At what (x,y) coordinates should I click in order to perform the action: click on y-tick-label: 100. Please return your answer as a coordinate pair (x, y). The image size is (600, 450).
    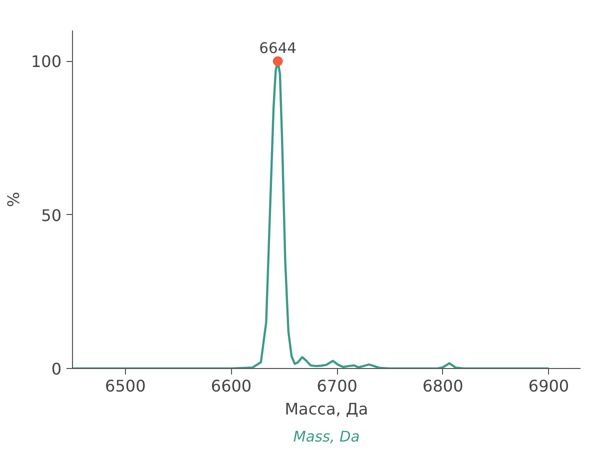
    Looking at the image, I should click on (46, 62).